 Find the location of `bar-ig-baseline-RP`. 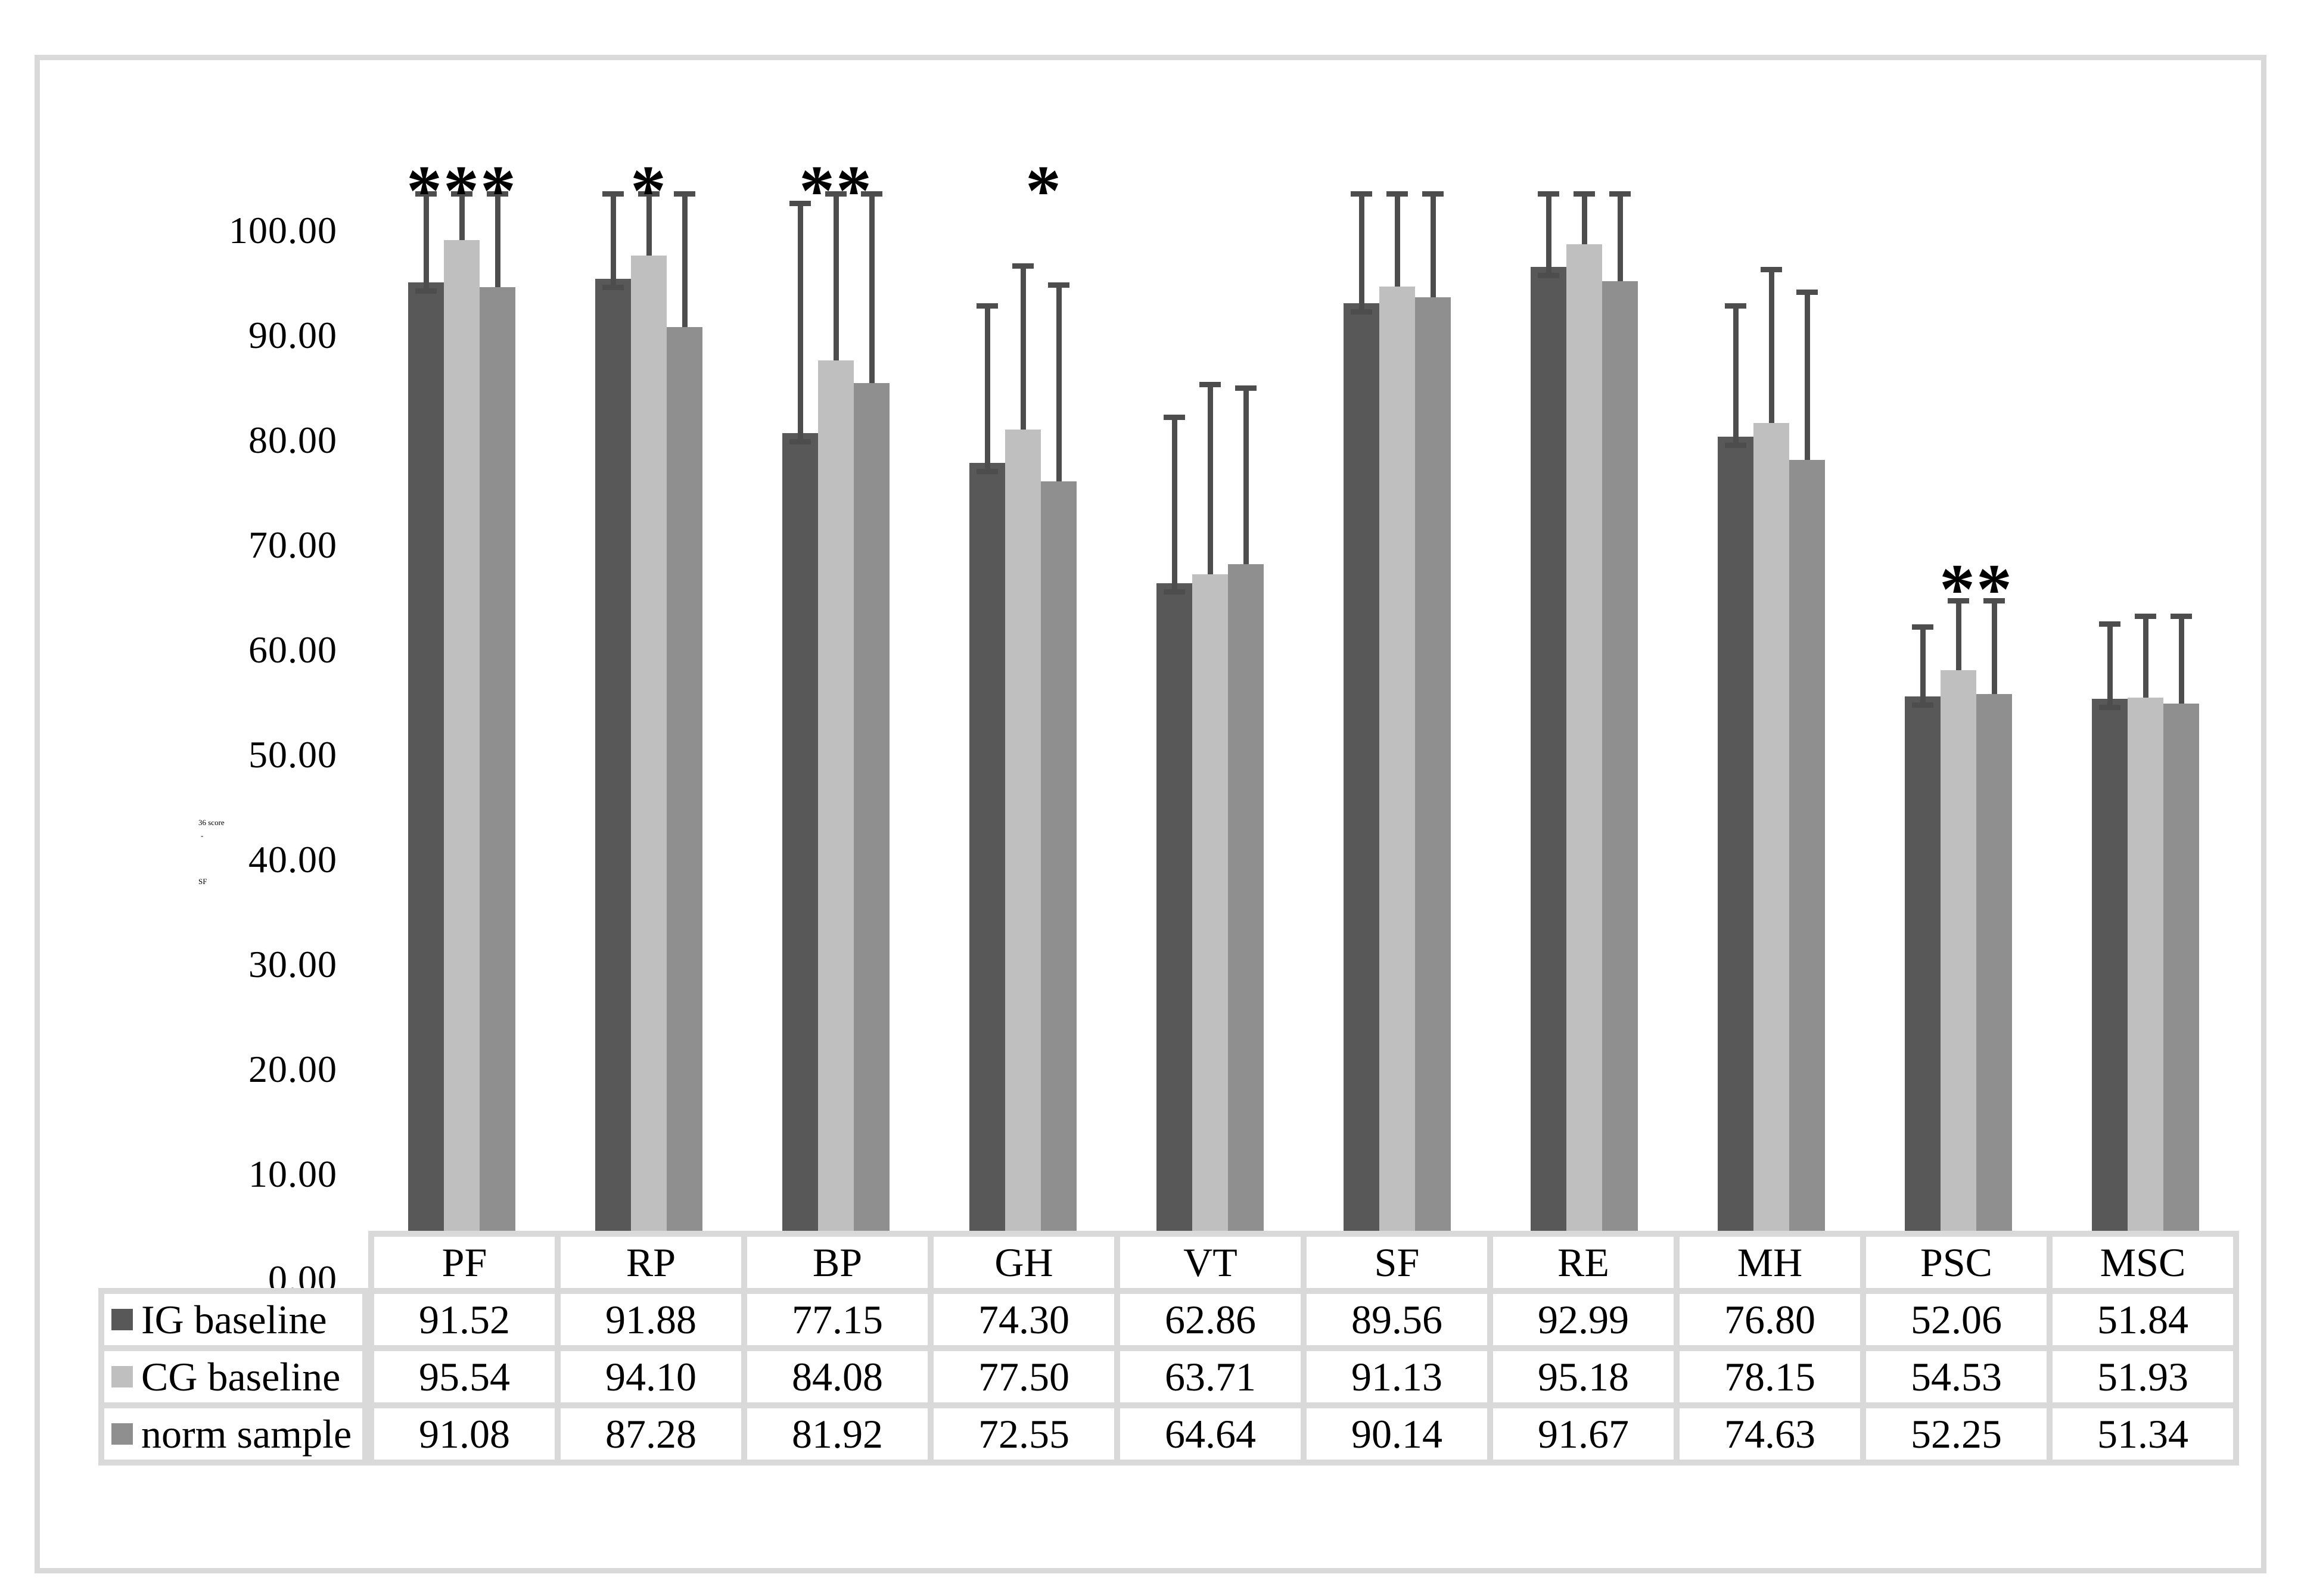

bar-ig-baseline-RP is located at coordinates (613, 757).